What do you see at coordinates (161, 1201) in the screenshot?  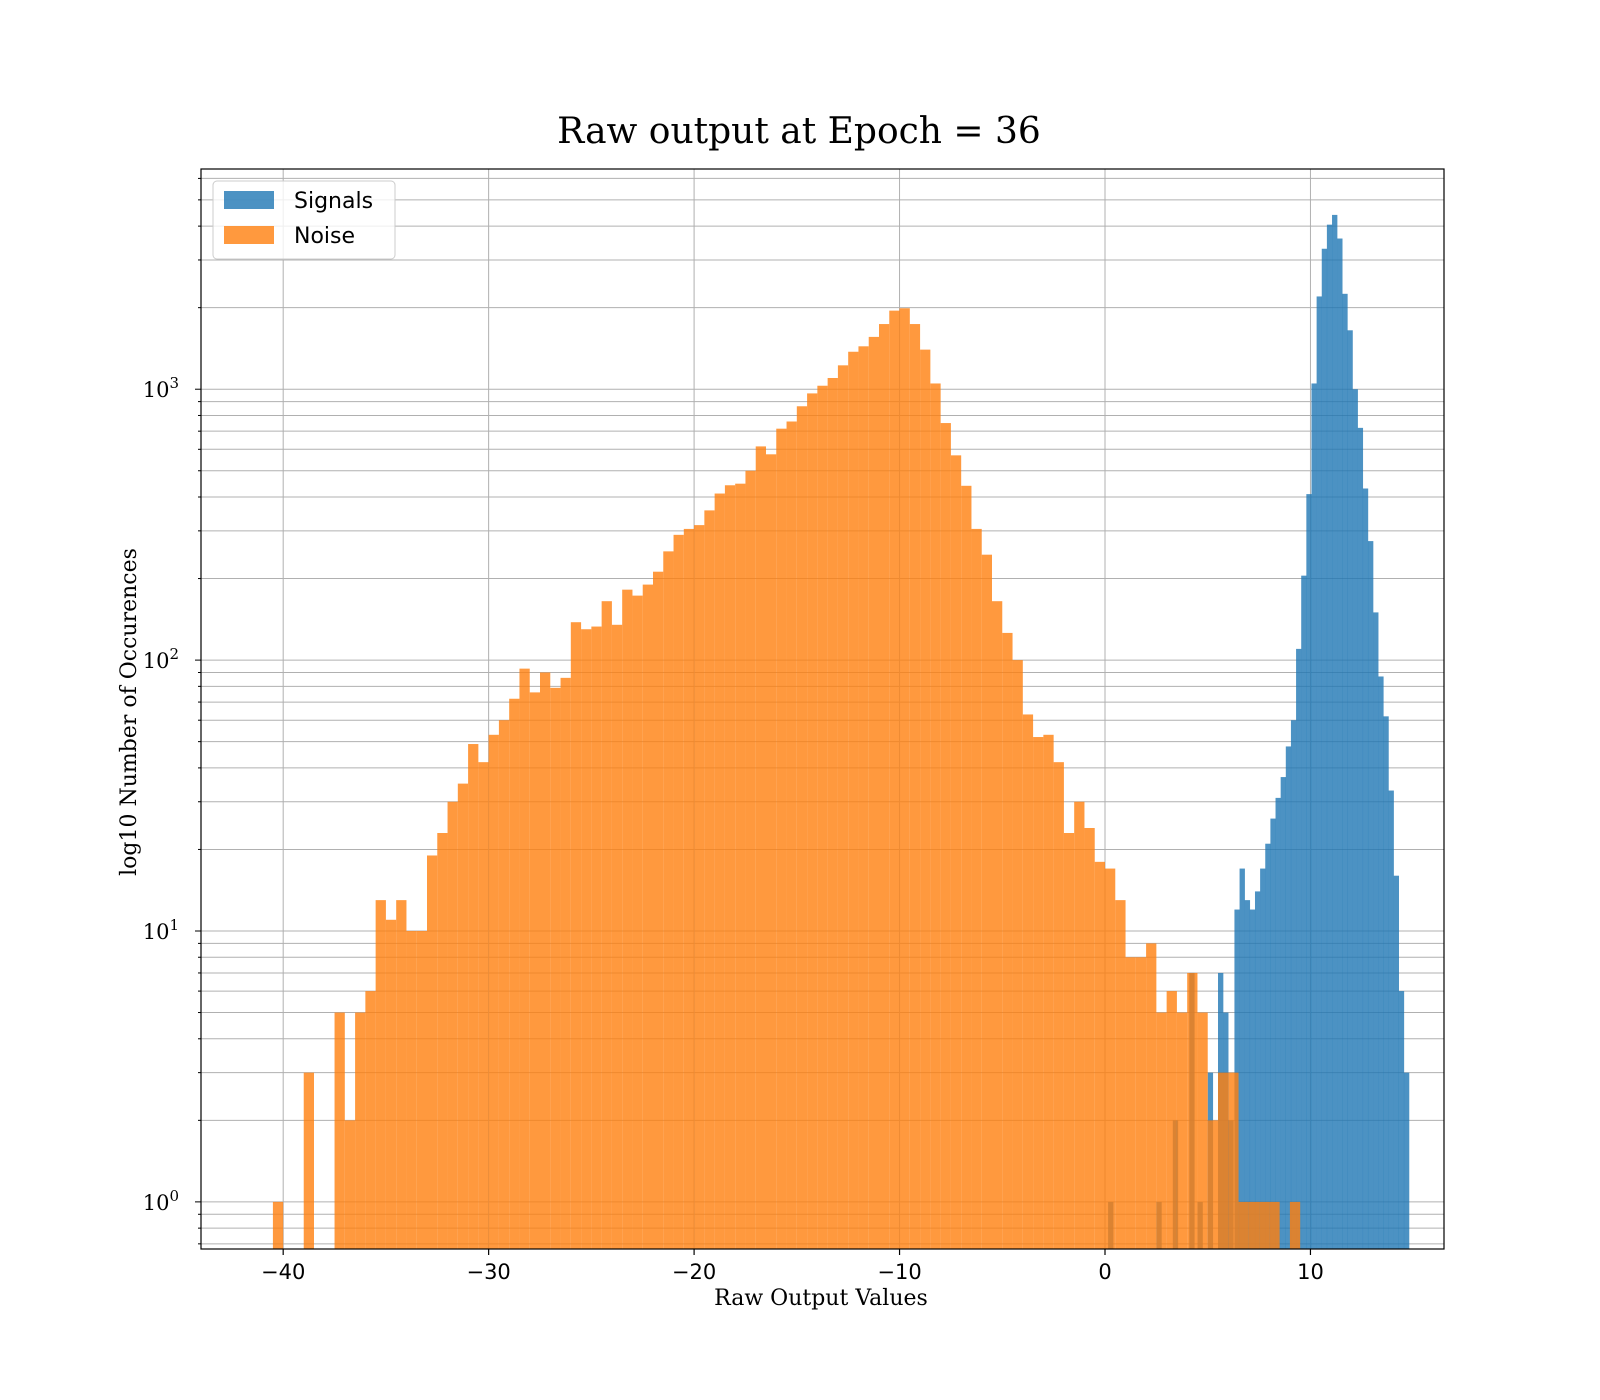 I see `y-tick-label: 100` at bounding box center [161, 1201].